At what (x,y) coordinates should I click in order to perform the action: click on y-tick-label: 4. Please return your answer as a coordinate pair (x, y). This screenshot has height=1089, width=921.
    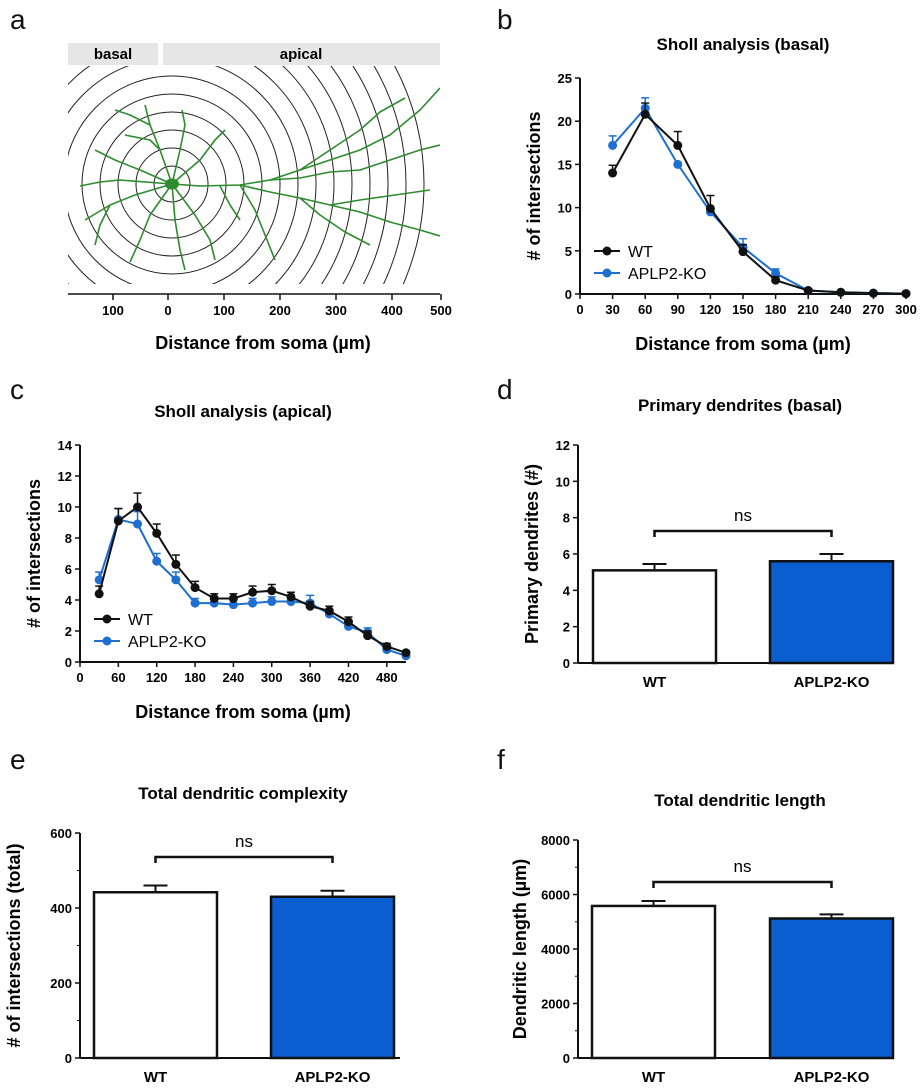
    Looking at the image, I should click on (567, 590).